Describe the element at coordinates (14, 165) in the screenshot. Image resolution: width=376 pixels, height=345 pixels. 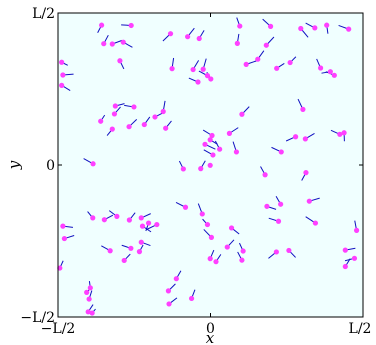
I see `y-axis-label: y` at that location.